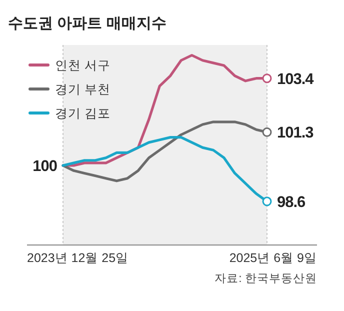 The height and width of the screenshot is (311, 344). Describe the element at coordinates (265, 279) in the screenshot. I see `annotation: 자료: 한국부동산원` at that location.